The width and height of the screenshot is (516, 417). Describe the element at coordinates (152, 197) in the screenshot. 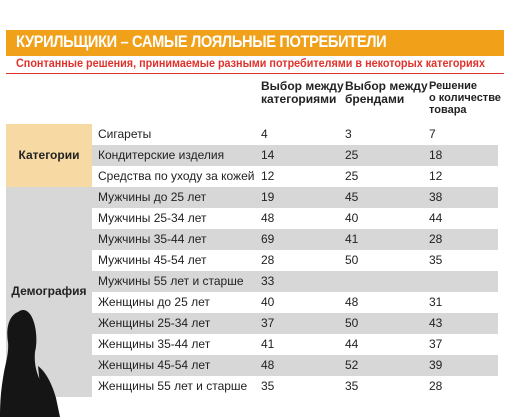

I see `row-label: Мужчины до 25 лет` at that location.